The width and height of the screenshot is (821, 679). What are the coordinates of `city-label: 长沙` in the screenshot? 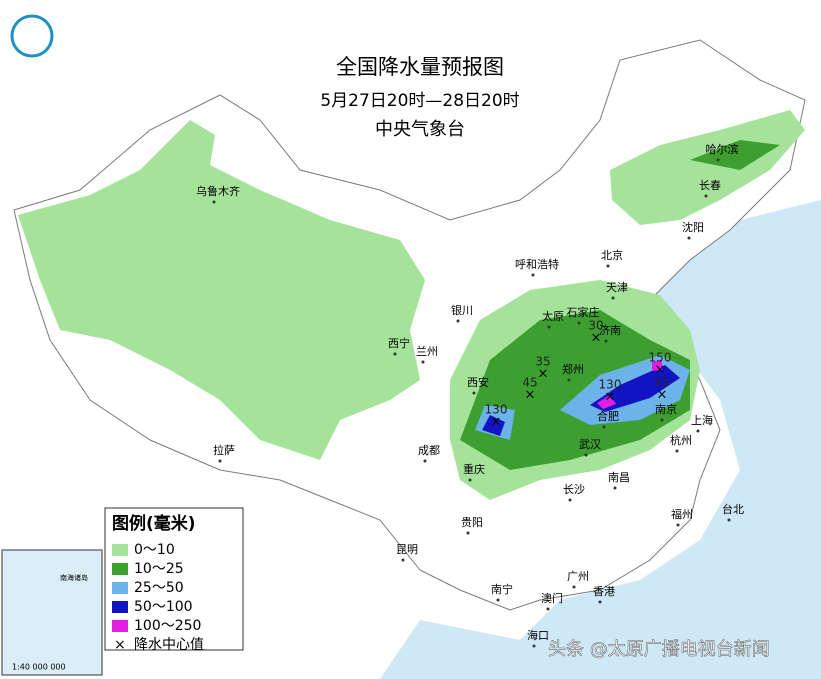 It's located at (574, 489).